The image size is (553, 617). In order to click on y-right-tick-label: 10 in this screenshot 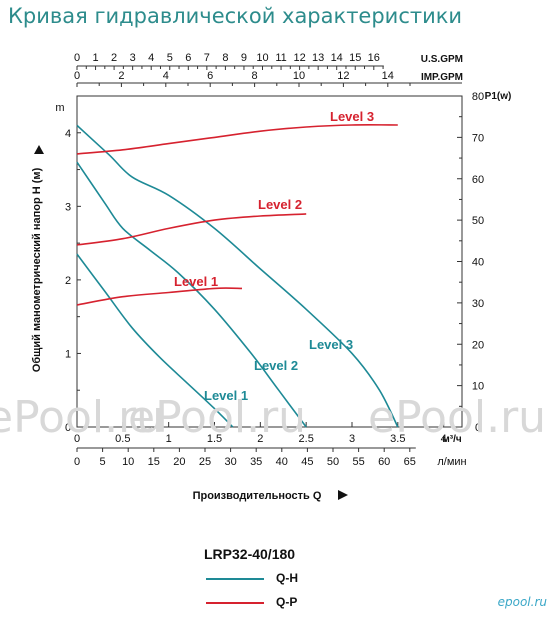, I will do `click(478, 387)`.